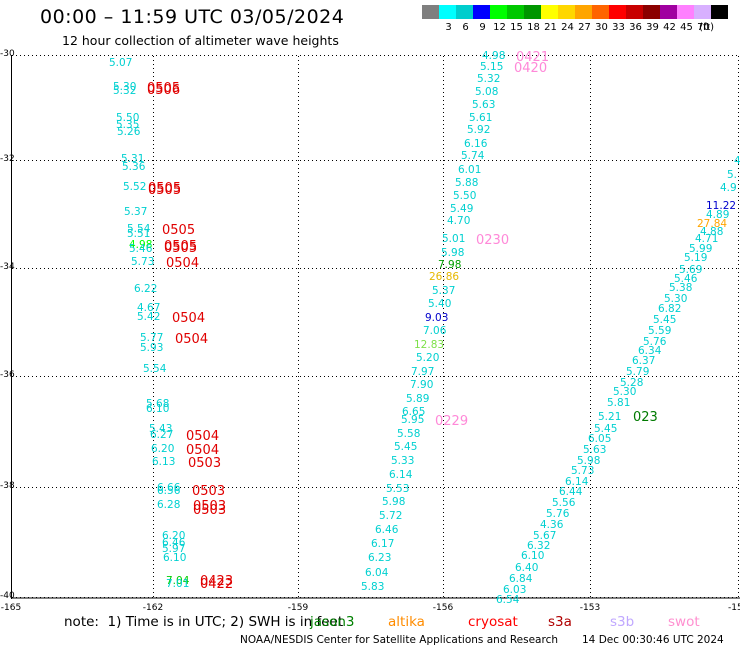  Describe the element at coordinates (521, 579) in the screenshot. I see `wave-height-point: 6.84` at that location.